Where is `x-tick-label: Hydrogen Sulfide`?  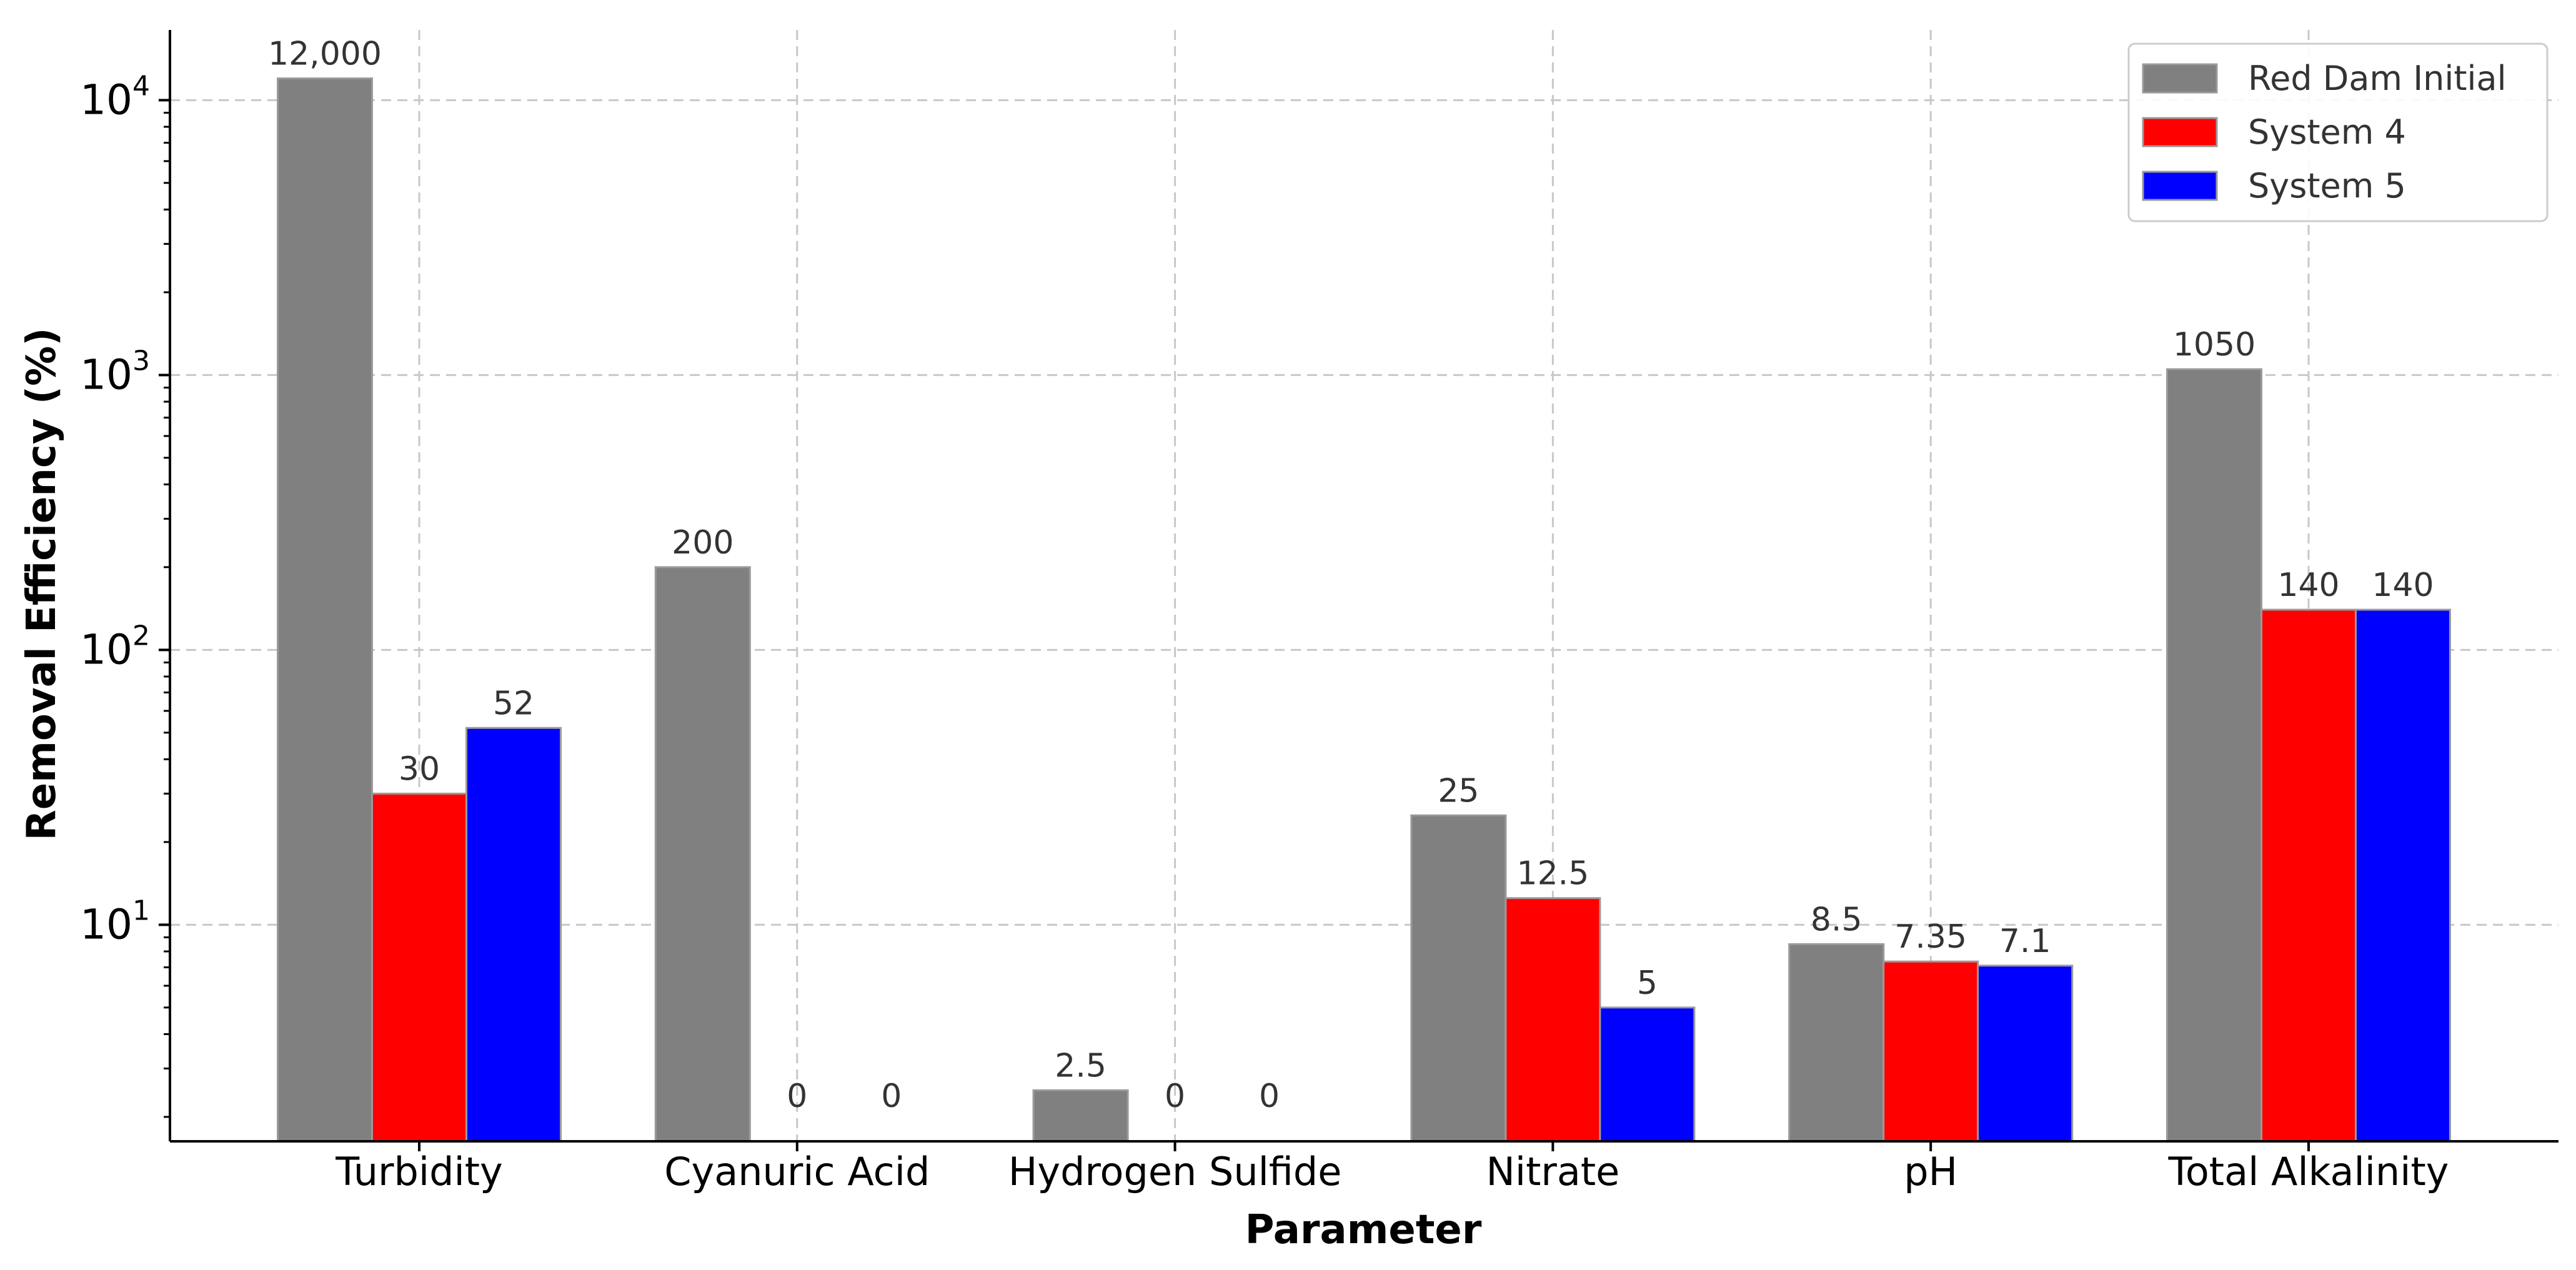 x-tick-label: Hydrogen Sulfide is located at coordinates (1175, 1171).